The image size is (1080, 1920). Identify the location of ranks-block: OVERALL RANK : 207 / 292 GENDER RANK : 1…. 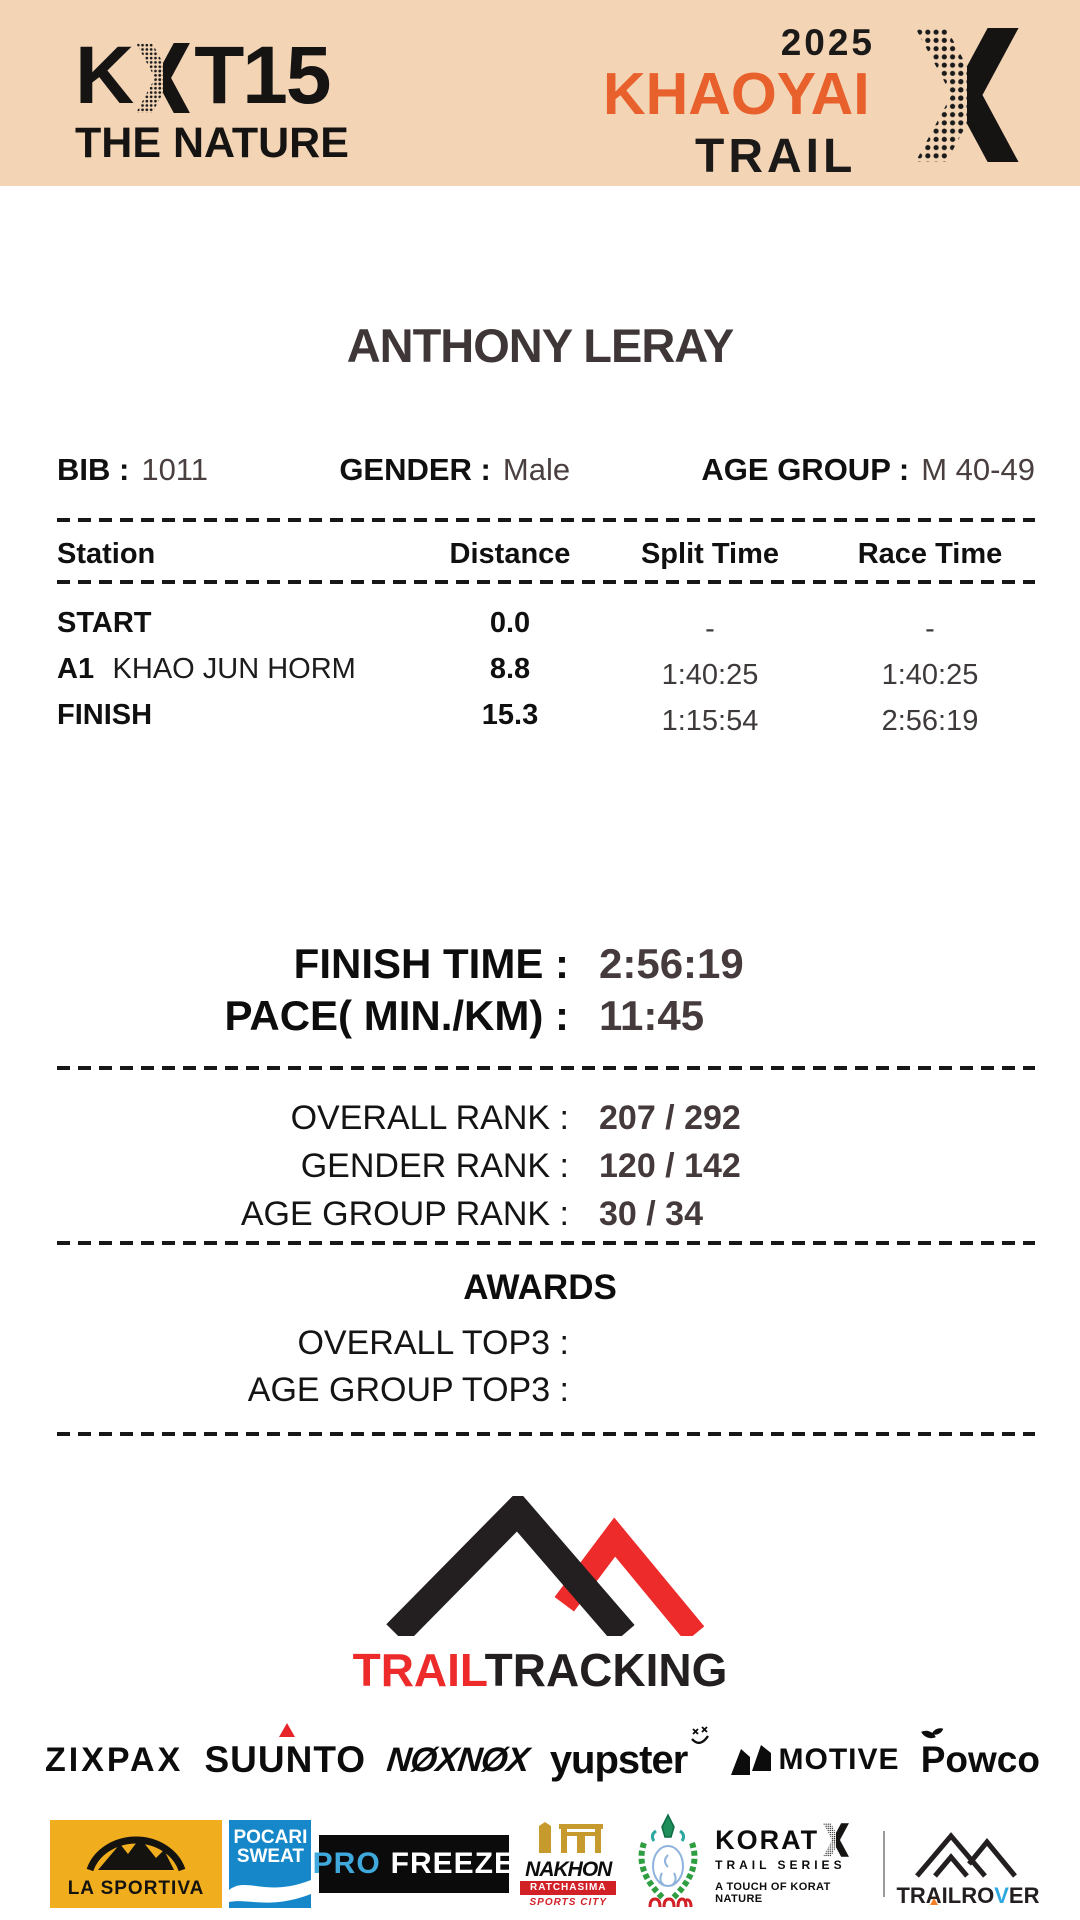
(546, 1166).